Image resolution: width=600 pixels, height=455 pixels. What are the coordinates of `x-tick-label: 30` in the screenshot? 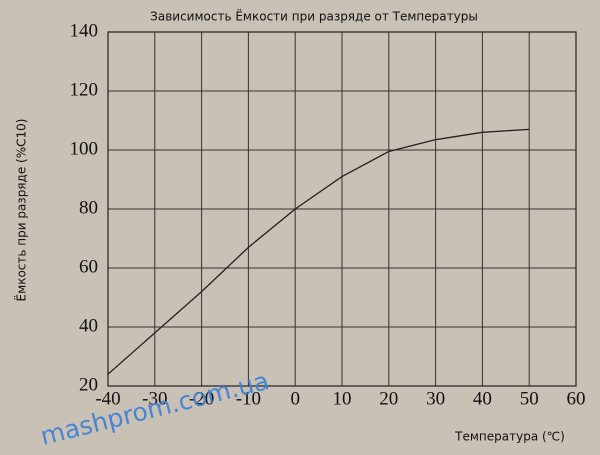 It's located at (435, 398).